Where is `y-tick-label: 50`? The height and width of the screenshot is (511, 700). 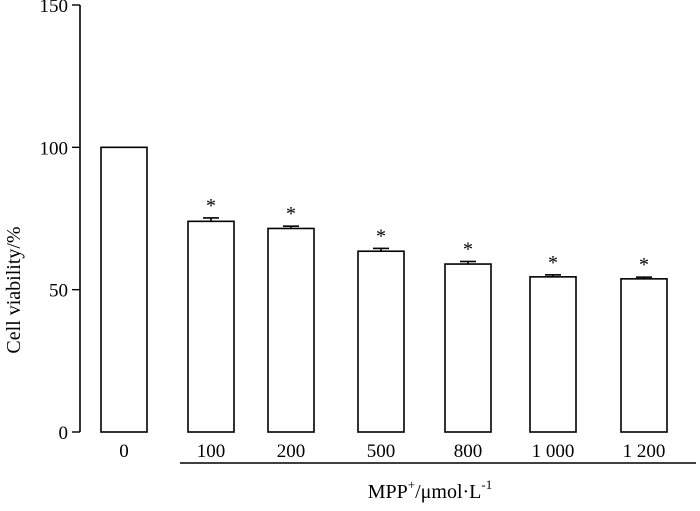
y-tick-label: 50 is located at coordinates (58, 291).